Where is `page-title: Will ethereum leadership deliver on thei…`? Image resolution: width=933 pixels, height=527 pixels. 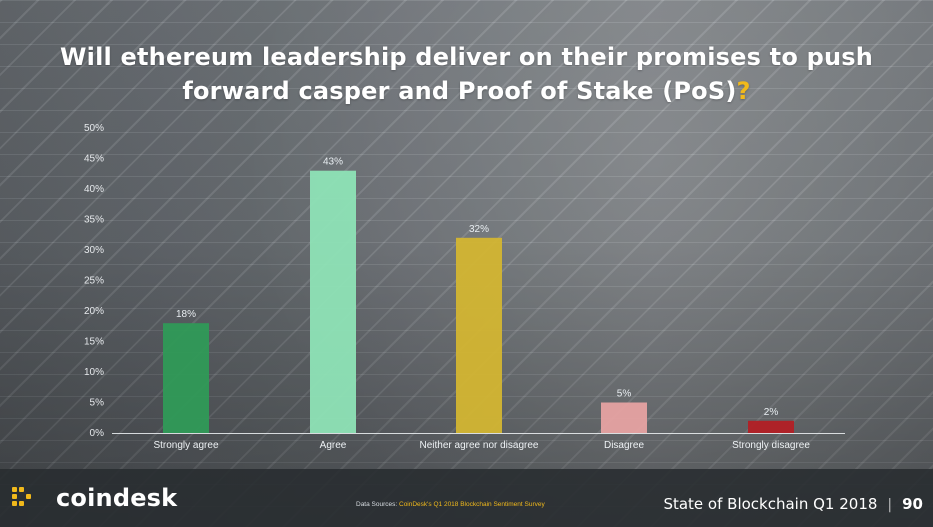 page-title: Will ethereum leadership deliver on thei… is located at coordinates (466, 74).